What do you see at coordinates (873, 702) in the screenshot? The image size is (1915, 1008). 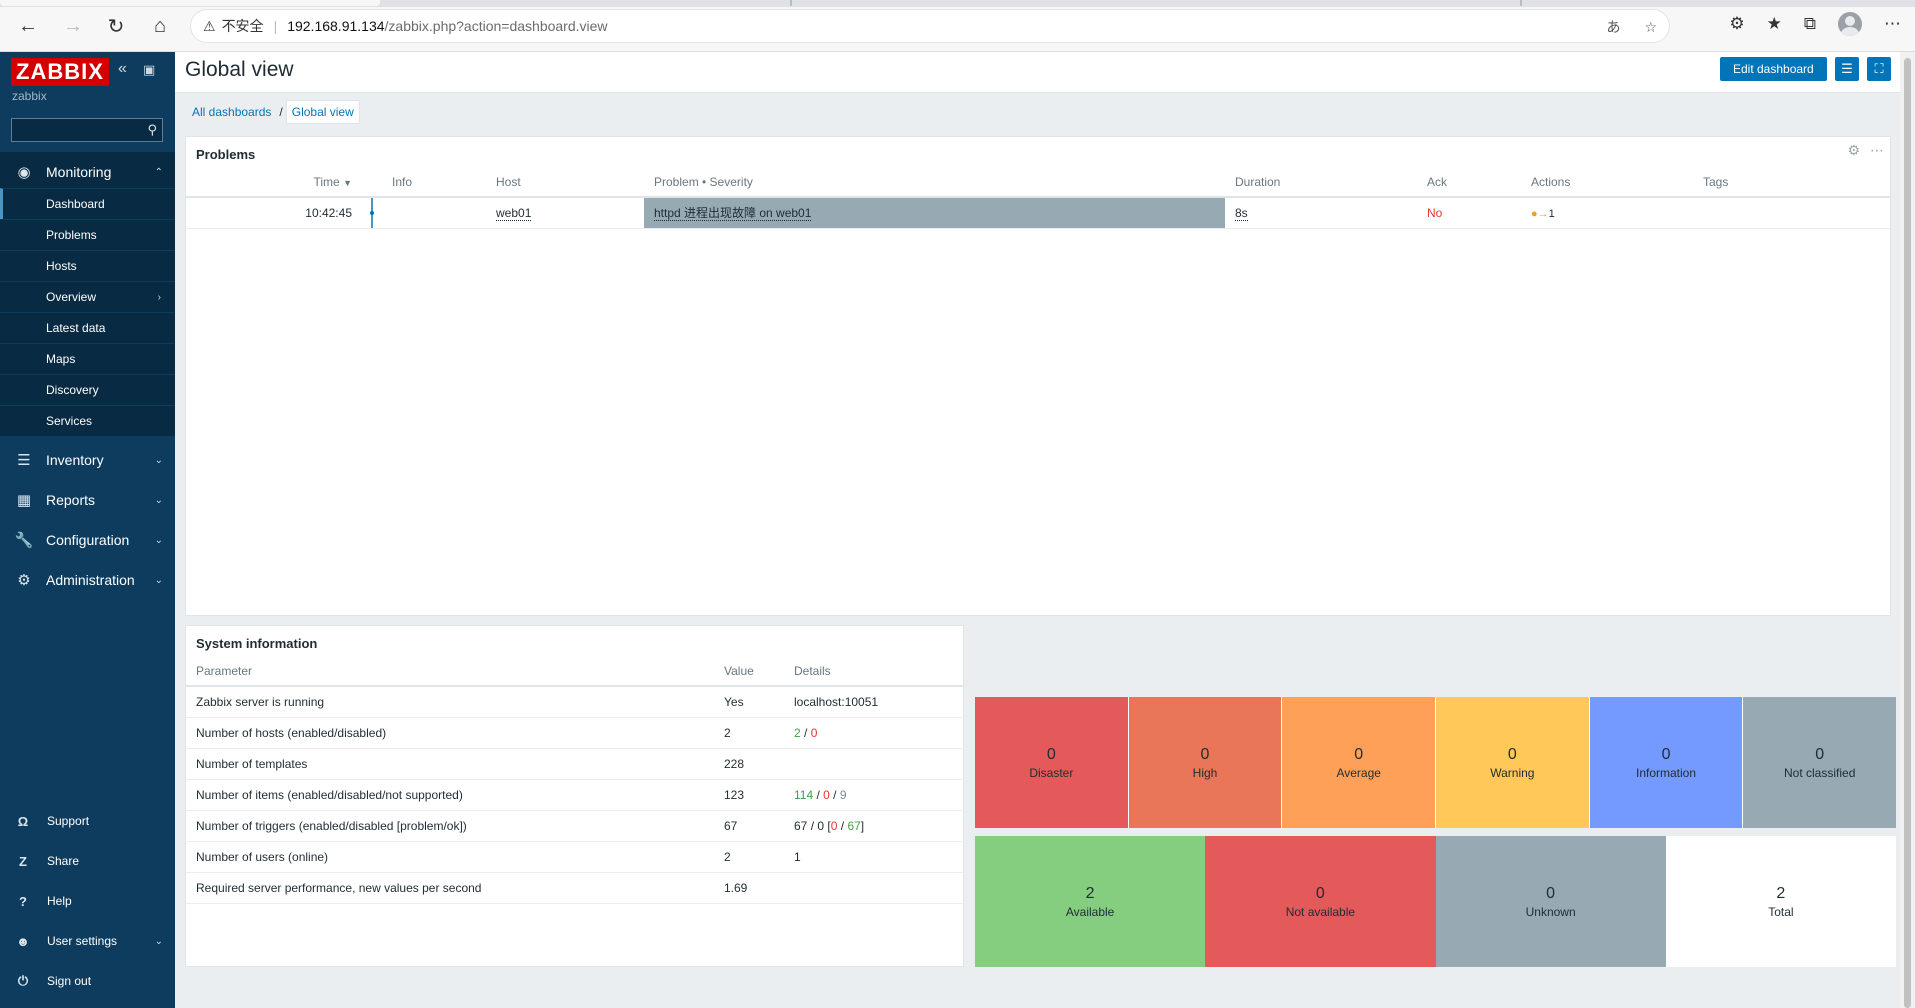 I see `sysinfo-details: localhost:10051` at bounding box center [873, 702].